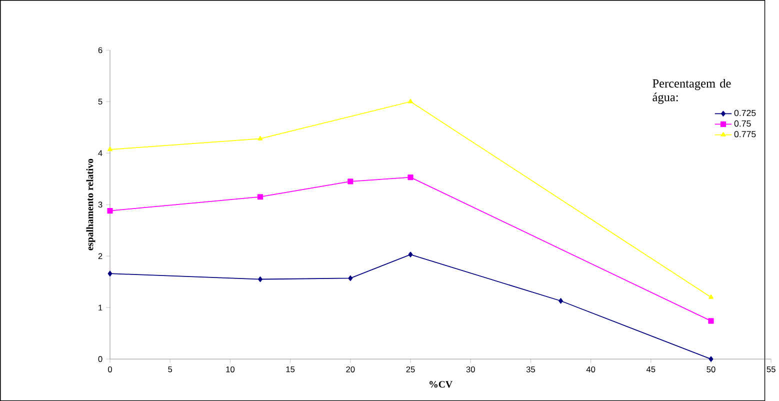 The width and height of the screenshot is (779, 401). I want to click on x-tick-label: 45, so click(651, 369).